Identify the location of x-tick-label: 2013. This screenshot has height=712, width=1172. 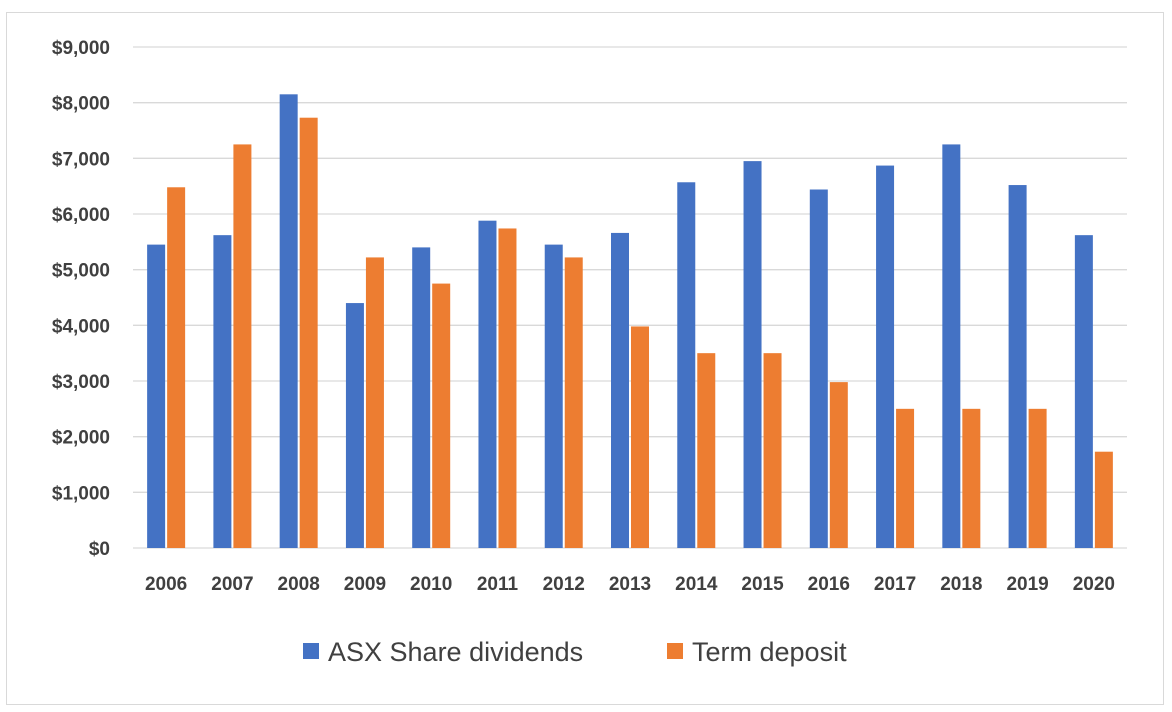
(630, 584).